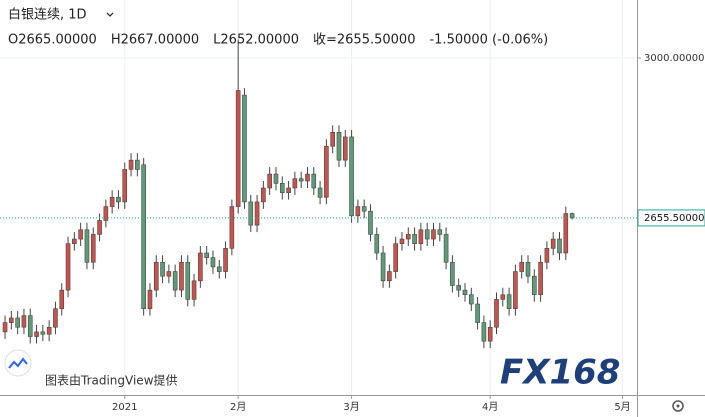 This screenshot has height=417, width=705. Describe the element at coordinates (238, 407) in the screenshot. I see `x-tick-label: 2月` at that location.